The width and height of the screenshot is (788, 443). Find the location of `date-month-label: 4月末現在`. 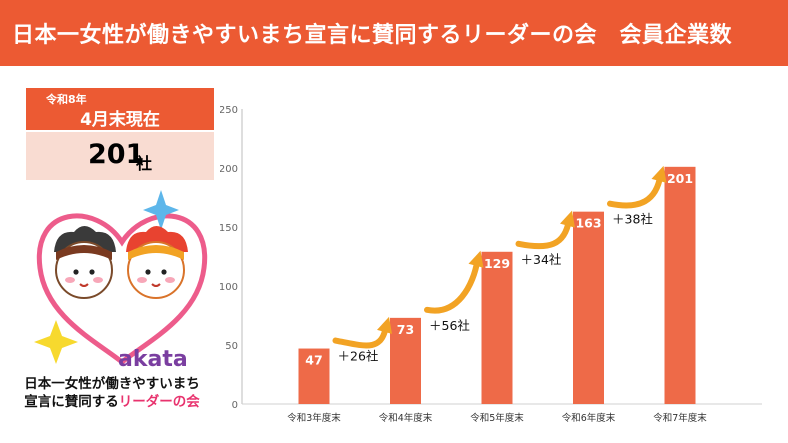

date-month-label: 4月末現在 is located at coordinates (120, 120).